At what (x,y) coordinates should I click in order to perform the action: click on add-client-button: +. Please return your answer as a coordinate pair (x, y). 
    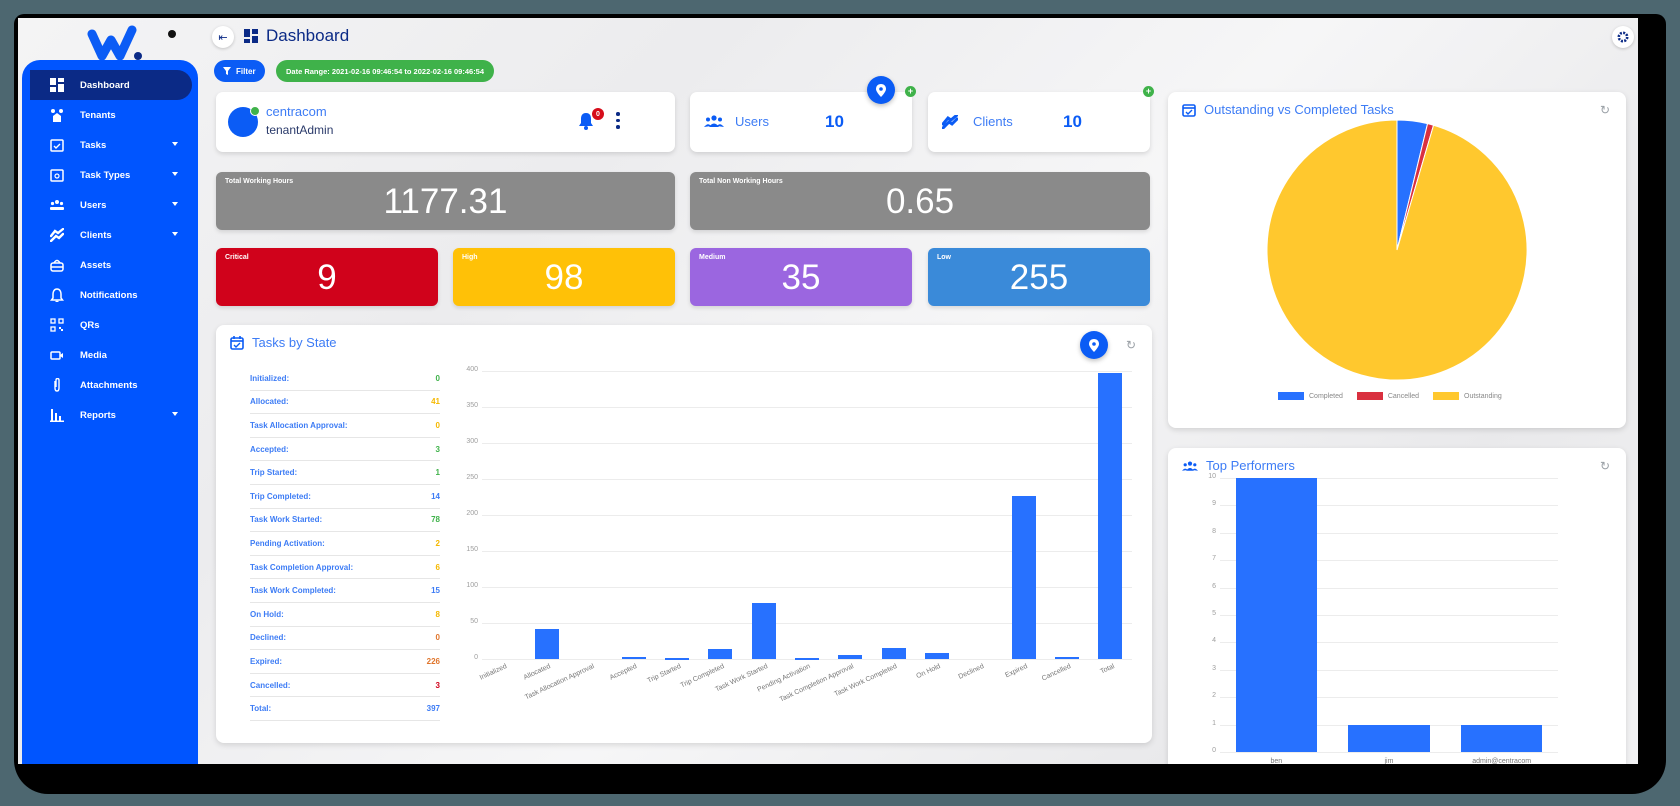
    Looking at the image, I should click on (1148, 91).